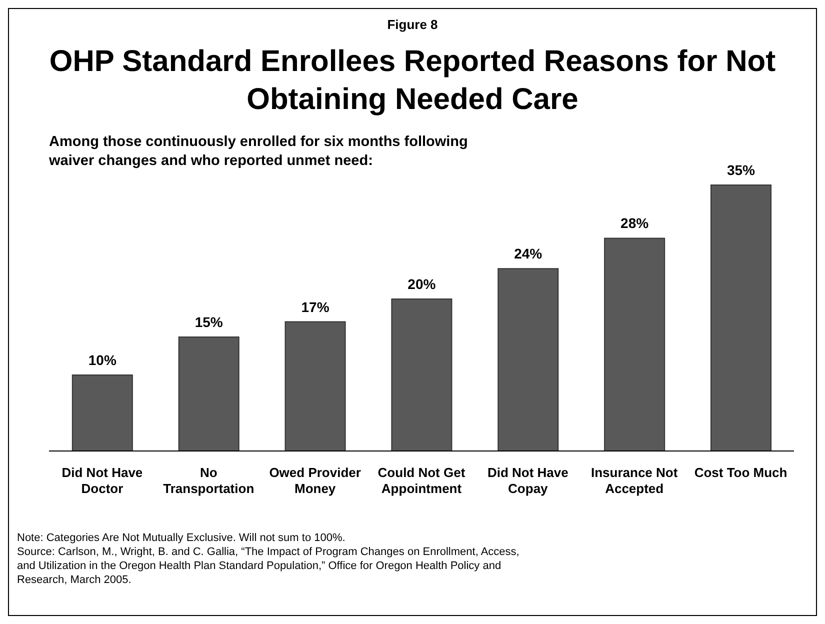 The height and width of the screenshot is (624, 825). Describe the element at coordinates (741, 472) in the screenshot. I see `x-tick-label: Cost Too Much` at that location.